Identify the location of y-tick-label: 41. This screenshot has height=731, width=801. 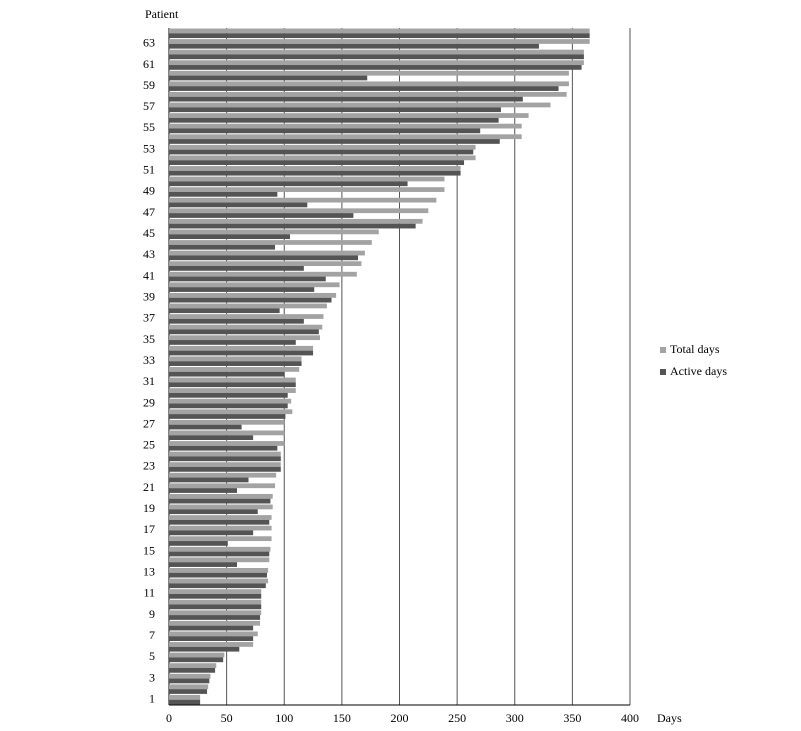
(149, 275).